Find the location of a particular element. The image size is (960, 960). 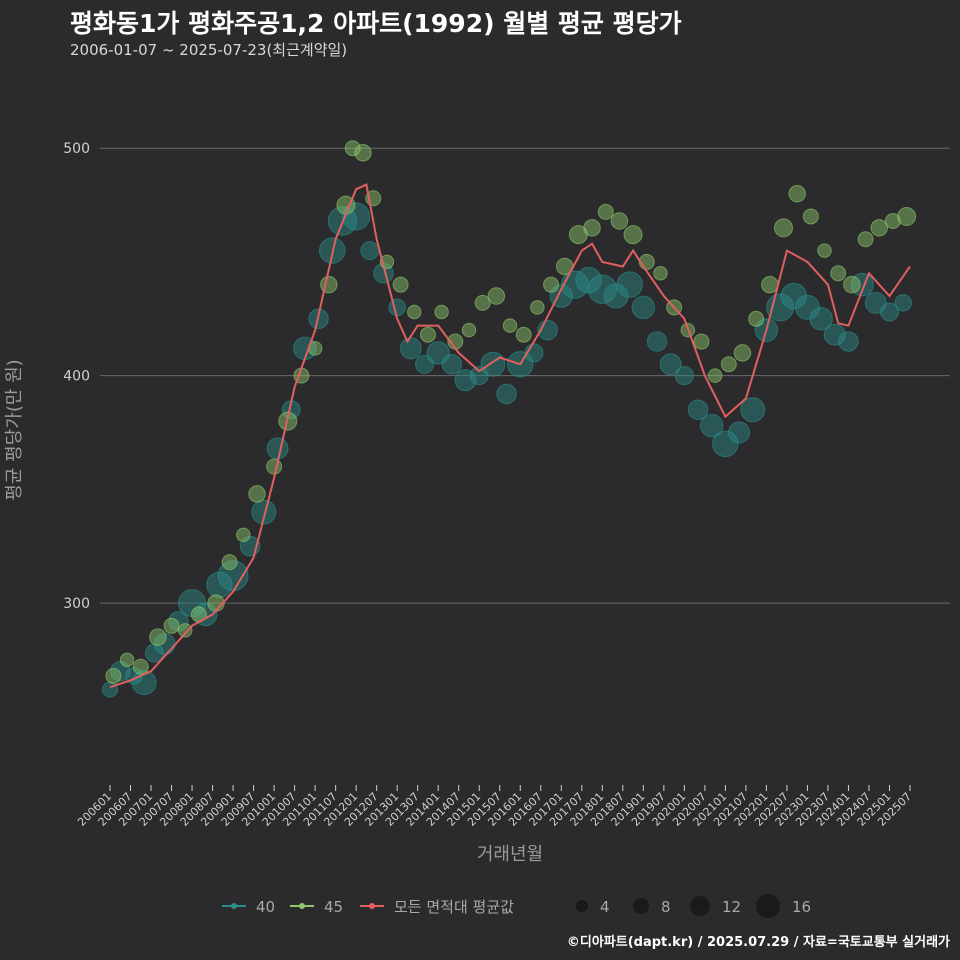

legend-size-12: 12 is located at coordinates (715, 906).